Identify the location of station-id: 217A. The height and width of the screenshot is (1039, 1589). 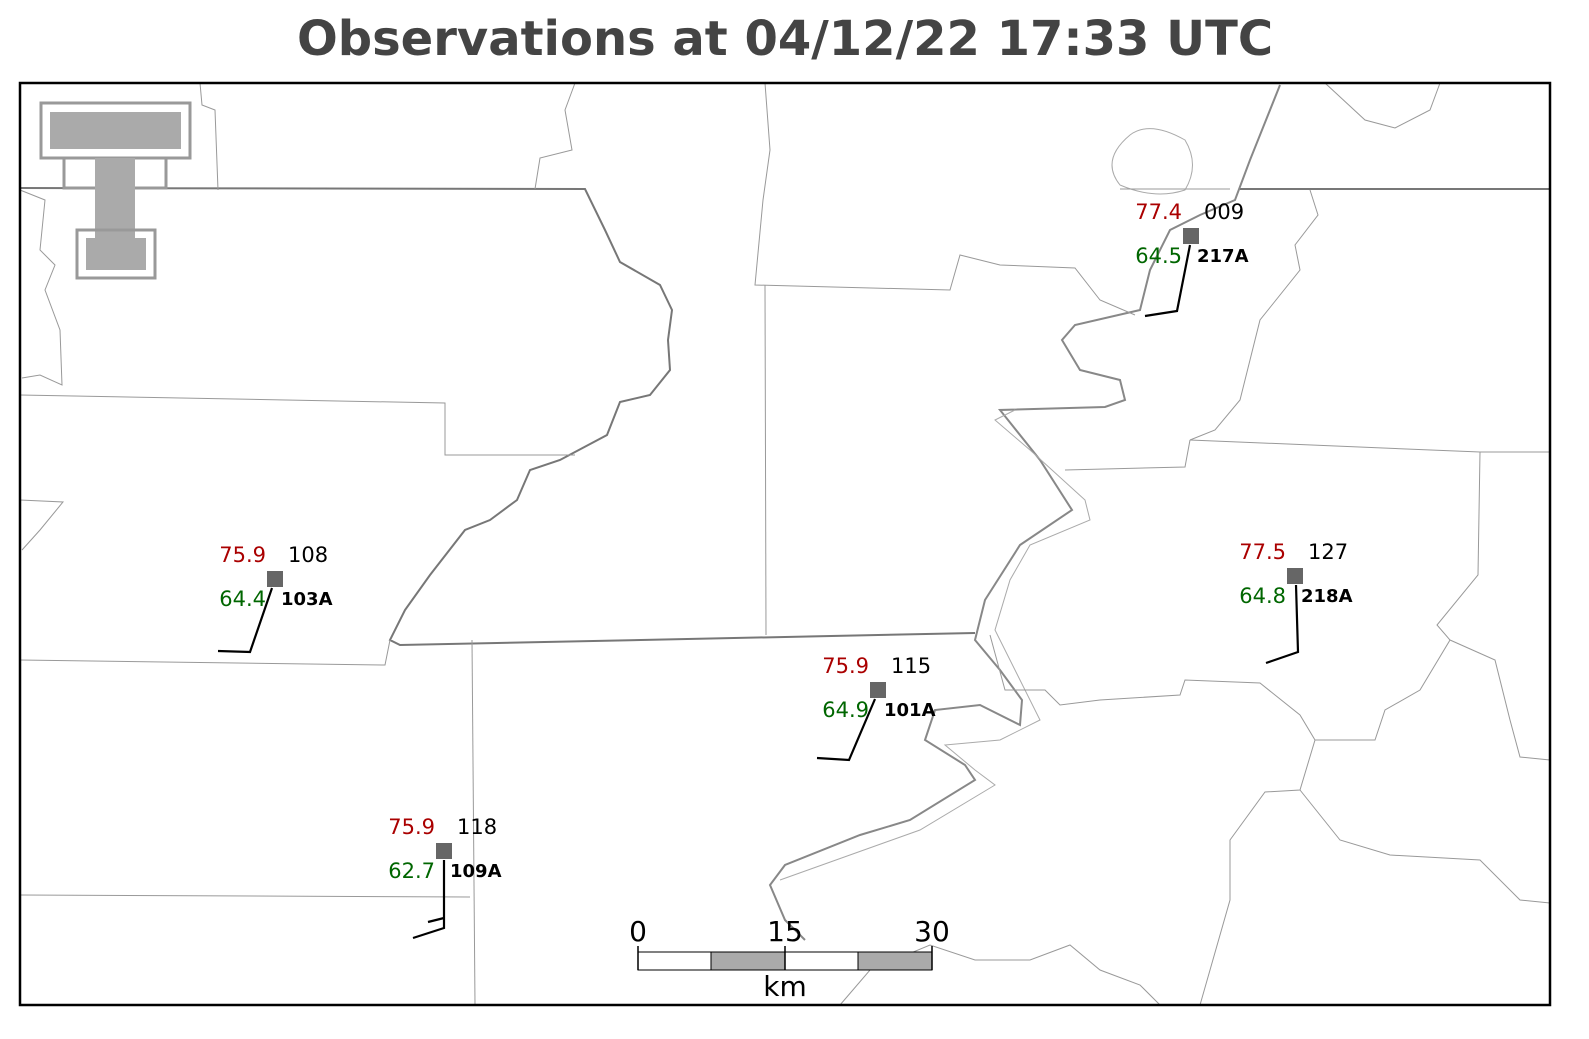
(1223, 256).